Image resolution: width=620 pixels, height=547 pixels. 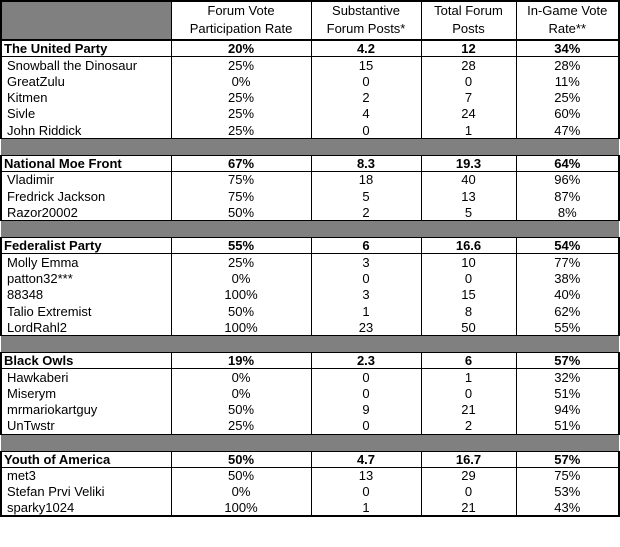 I want to click on member-value-cell: 28%, so click(x=567, y=64).